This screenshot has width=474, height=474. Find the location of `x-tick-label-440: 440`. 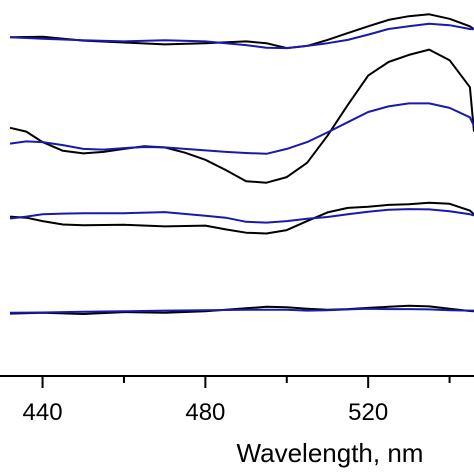

x-tick-label-440: 440 is located at coordinates (43, 412).